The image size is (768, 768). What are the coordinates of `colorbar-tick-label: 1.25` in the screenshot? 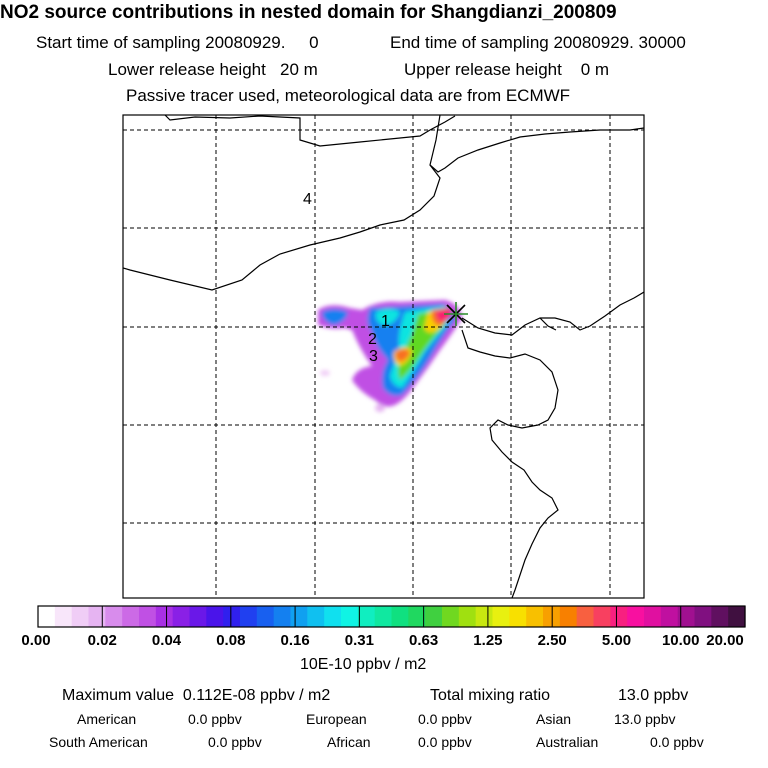 It's located at (488, 640).